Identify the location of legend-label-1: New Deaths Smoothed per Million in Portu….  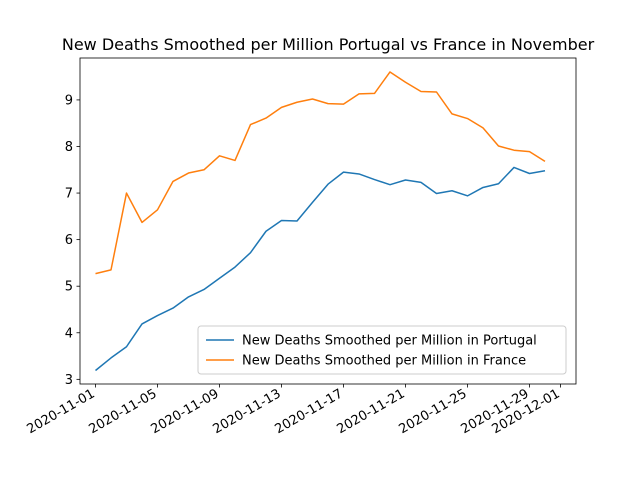
(389, 341).